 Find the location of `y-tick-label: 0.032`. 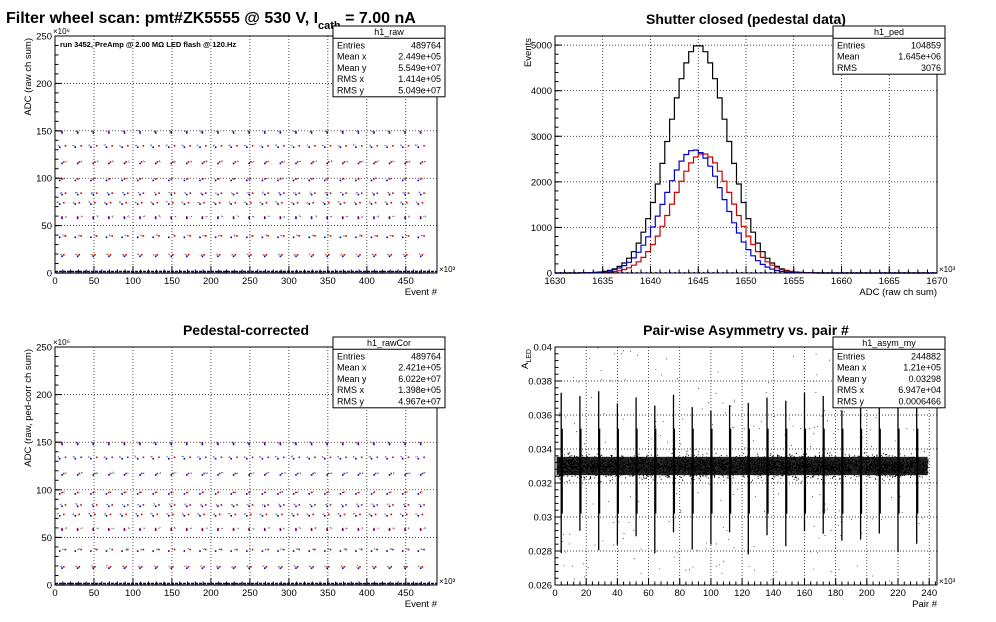

y-tick-label: 0.032 is located at coordinates (540, 484).